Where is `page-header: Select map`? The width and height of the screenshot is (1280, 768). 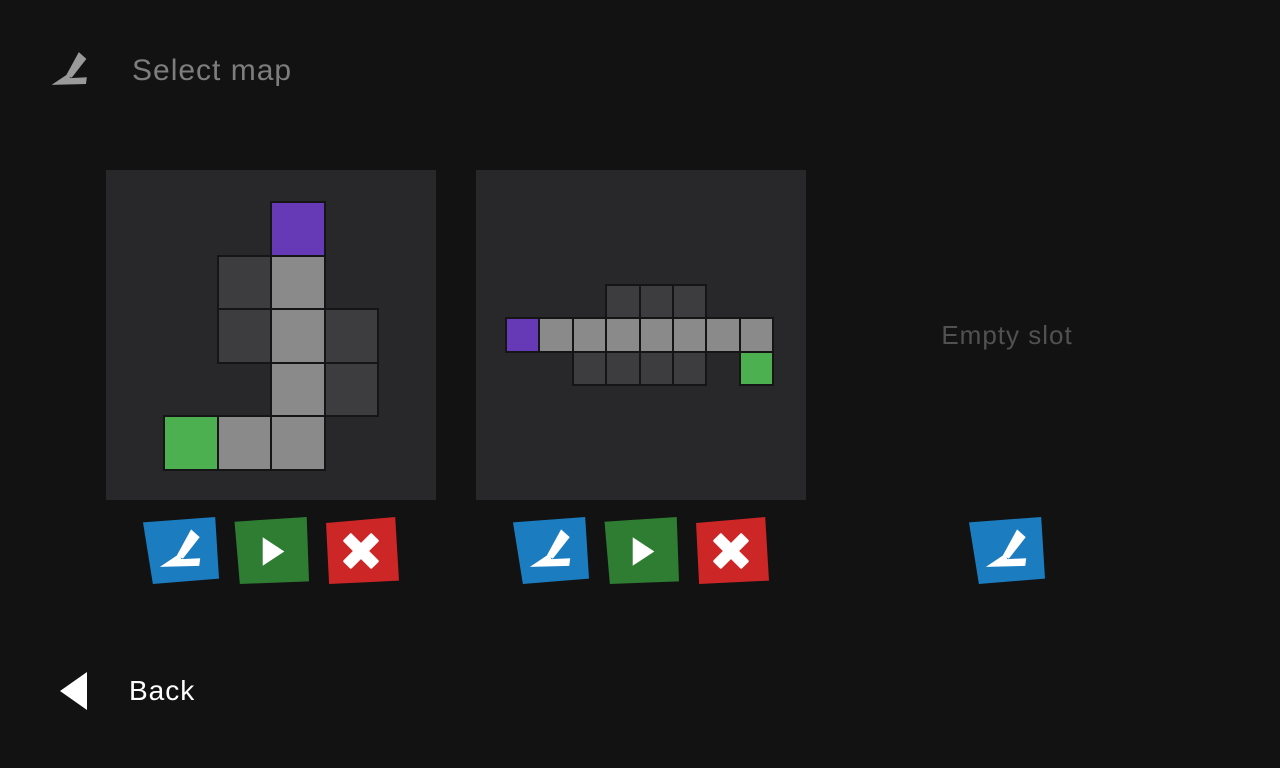
page-header: Select map is located at coordinates (170, 71).